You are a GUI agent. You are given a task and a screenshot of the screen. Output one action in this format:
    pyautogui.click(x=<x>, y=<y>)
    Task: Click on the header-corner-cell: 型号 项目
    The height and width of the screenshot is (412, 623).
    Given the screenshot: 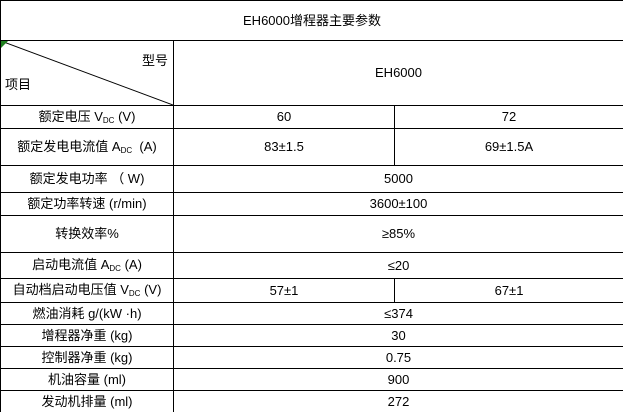 What is the action you would take?
    pyautogui.click(x=87, y=73)
    